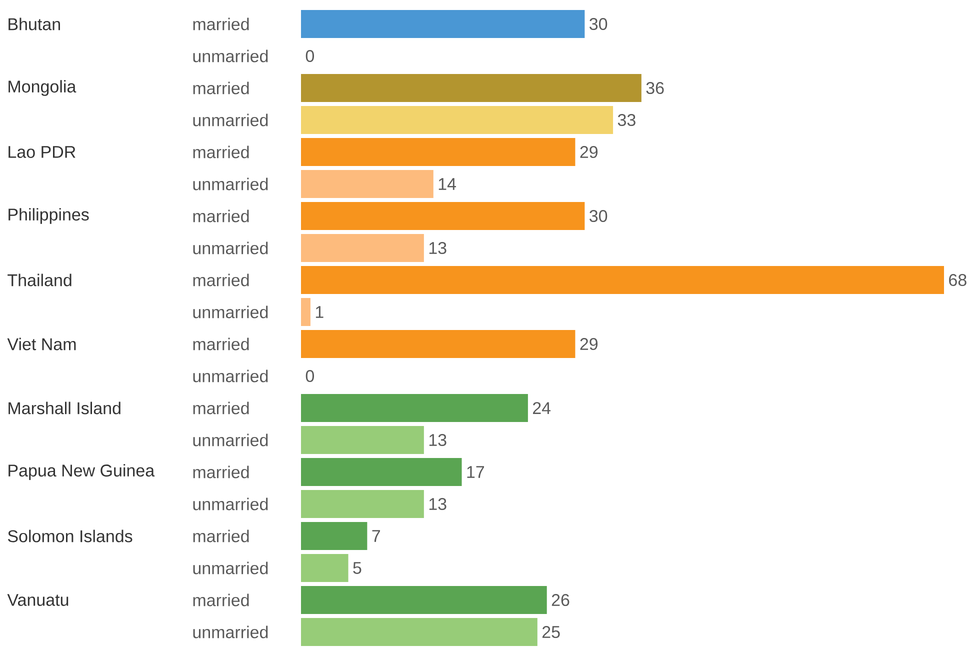 The height and width of the screenshot is (651, 973). What do you see at coordinates (627, 120) in the screenshot?
I see `data-label: 33` at bounding box center [627, 120].